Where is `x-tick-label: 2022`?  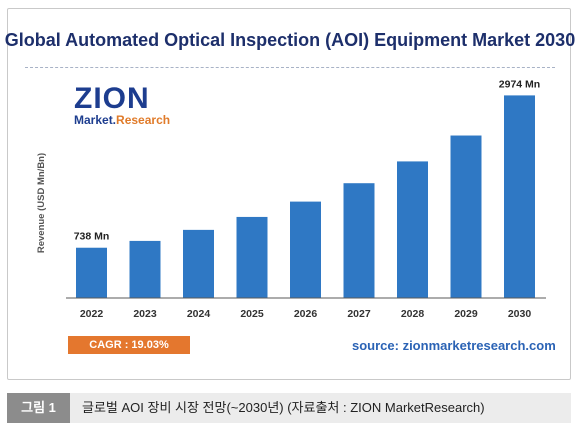 x-tick-label: 2022 is located at coordinates (92, 314).